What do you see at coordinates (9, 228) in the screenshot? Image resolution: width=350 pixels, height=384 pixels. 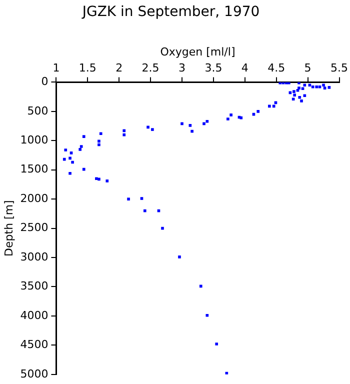 I see `y-axis-title: Depth [m]` at bounding box center [9, 228].